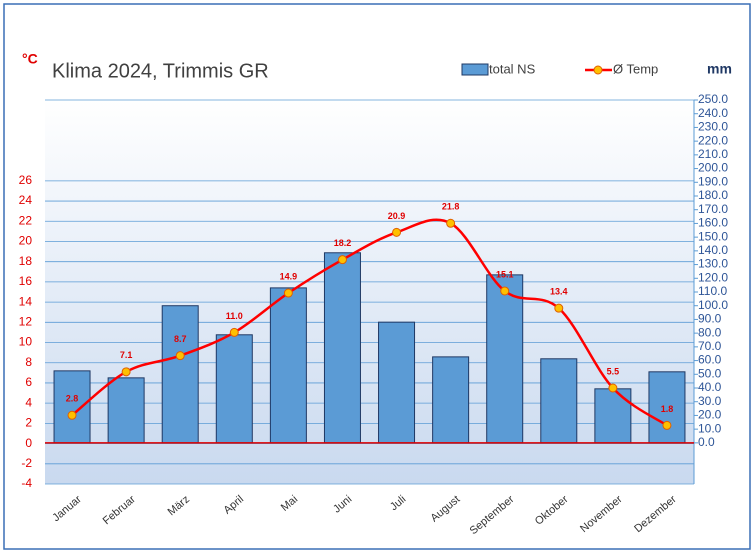 The width and height of the screenshot is (755, 559). What do you see at coordinates (713, 209) in the screenshot?
I see `y2-tick-label: 170.0` at bounding box center [713, 209].